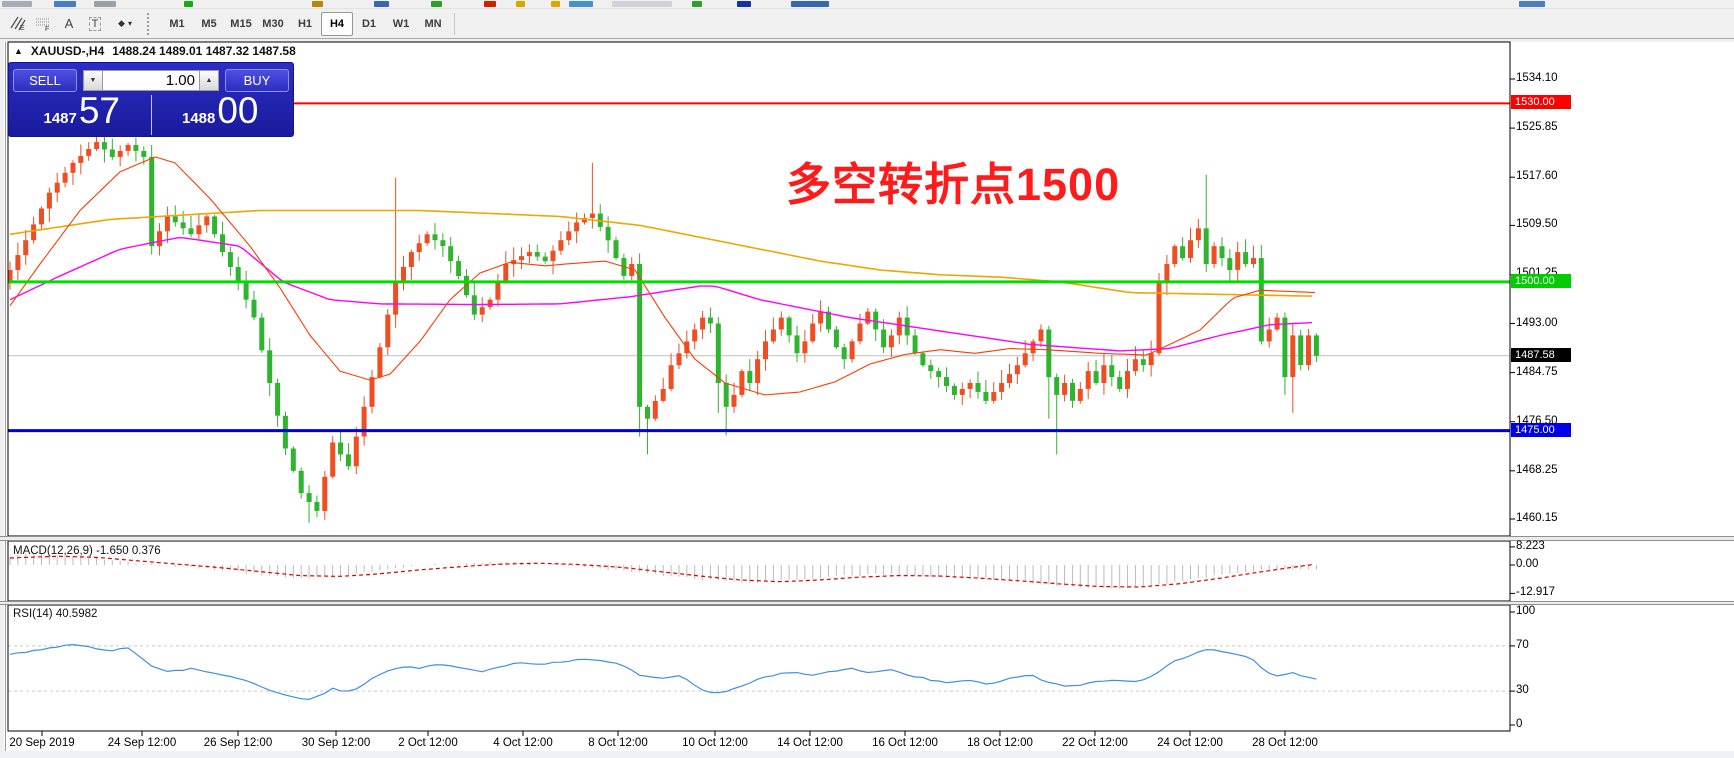 The height and width of the screenshot is (758, 1734). What do you see at coordinates (1530, 545) in the screenshot?
I see `macd-axis-label: 8.223` at bounding box center [1530, 545].